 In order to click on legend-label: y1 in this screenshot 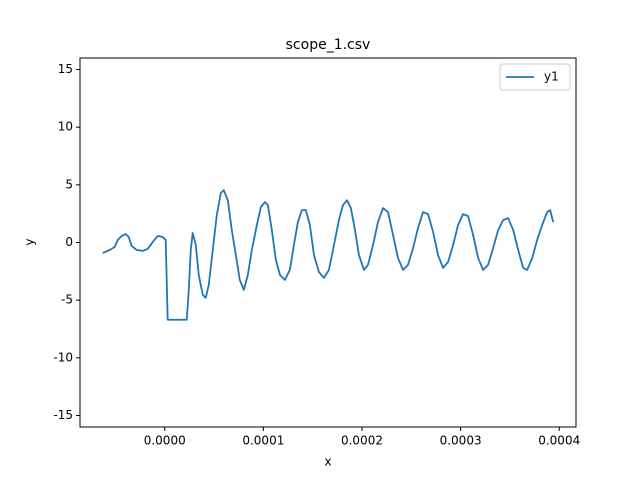, I will do `click(551, 77)`.